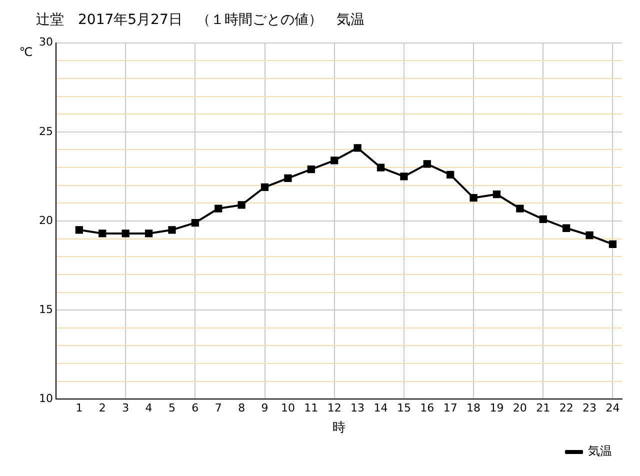 The image size is (640, 476). Describe the element at coordinates (148, 408) in the screenshot. I see `x-tick-label: 4` at that location.